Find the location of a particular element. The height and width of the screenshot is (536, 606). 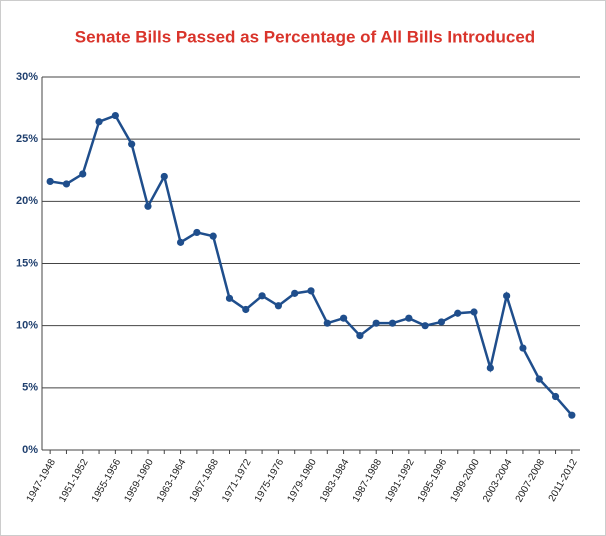

y-tick-label: 10% is located at coordinates (27, 326).